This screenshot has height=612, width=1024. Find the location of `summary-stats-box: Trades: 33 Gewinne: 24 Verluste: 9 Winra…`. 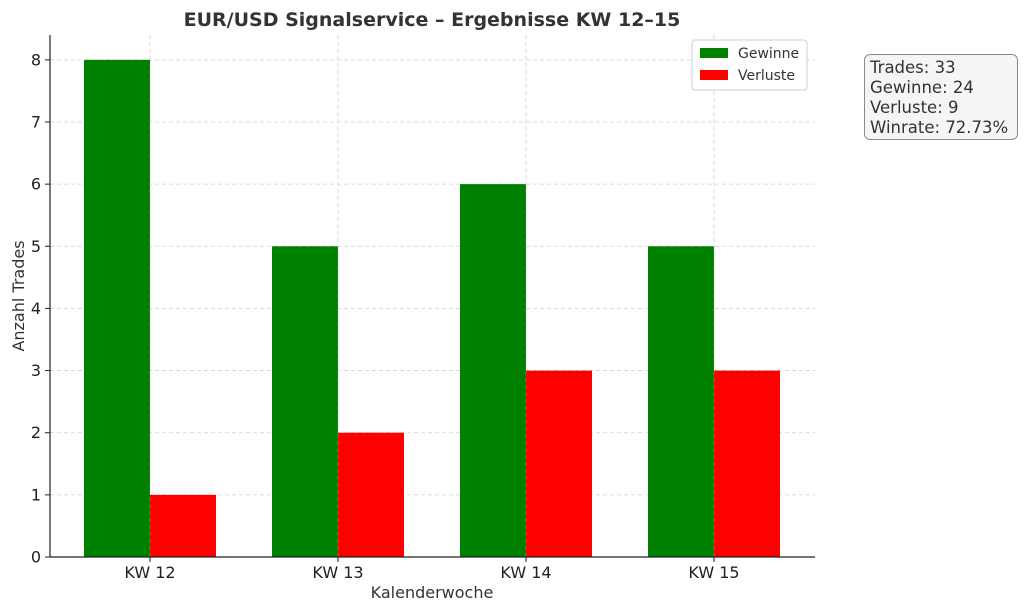

summary-stats-box: Trades: 33 Gewinne: 24 Verluste: 9 Winra… is located at coordinates (941, 97).